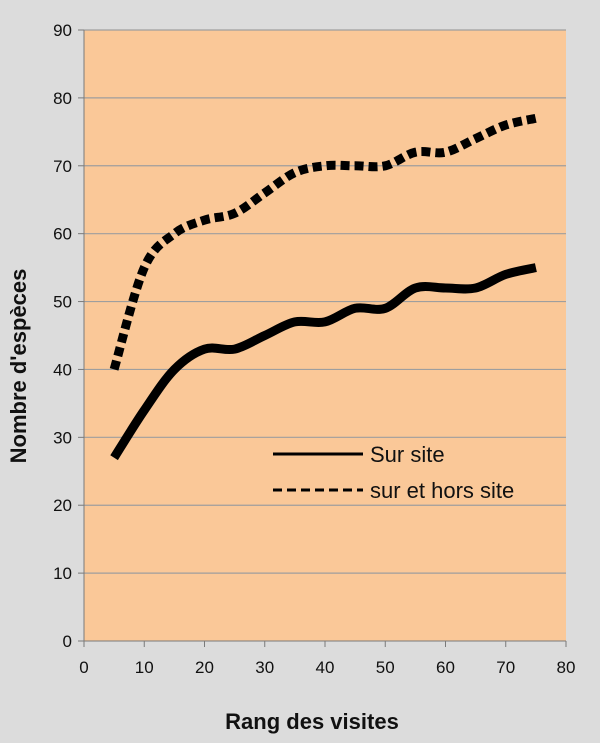 Image resolution: width=600 pixels, height=743 pixels. Describe the element at coordinates (62, 573) in the screenshot. I see `y-tick-label-10: 10` at that location.